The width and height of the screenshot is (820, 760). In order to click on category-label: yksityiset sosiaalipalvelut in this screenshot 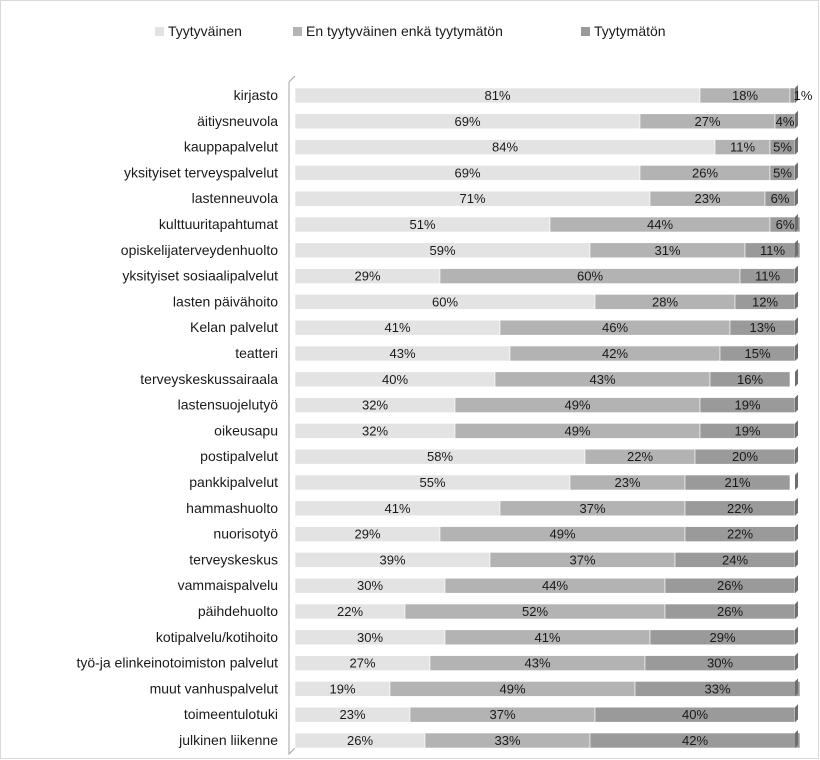, I will do `click(200, 276)`.